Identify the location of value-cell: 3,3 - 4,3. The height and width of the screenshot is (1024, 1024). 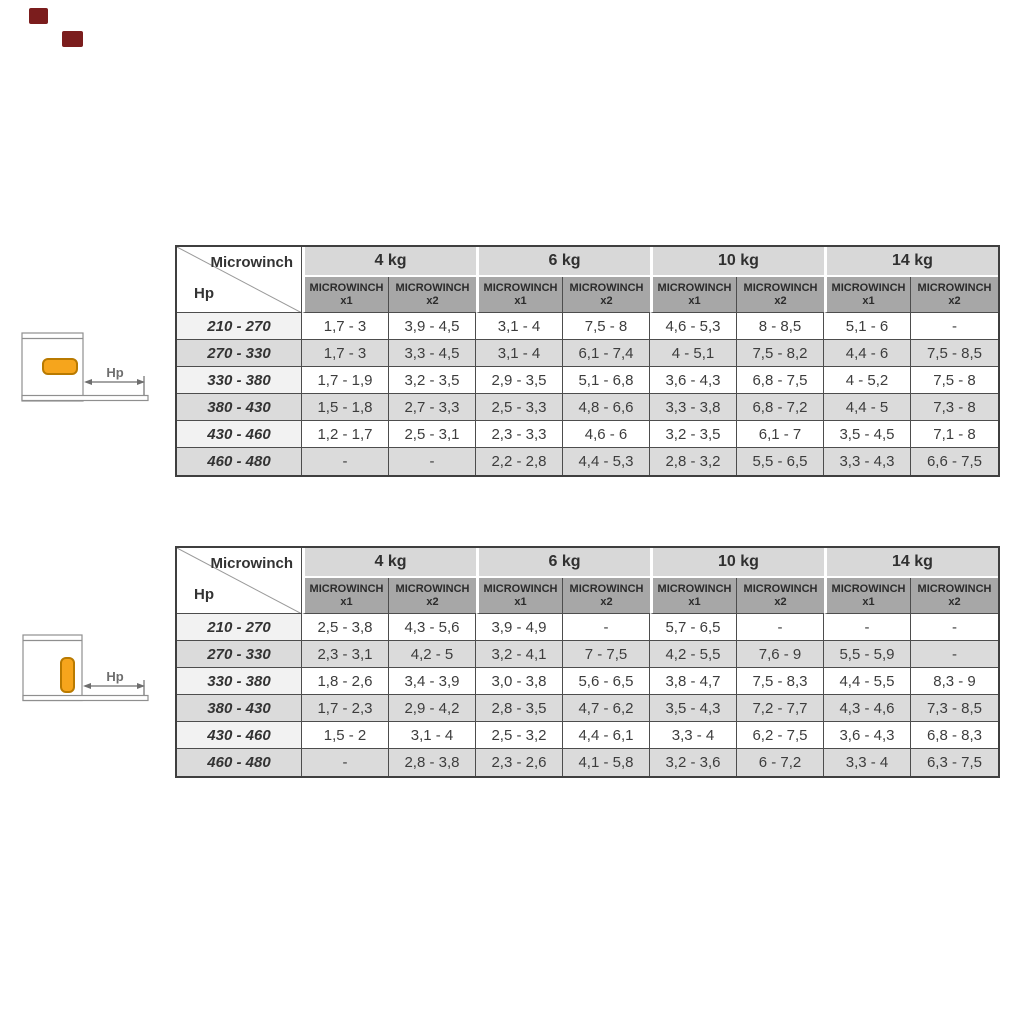
(867, 461).